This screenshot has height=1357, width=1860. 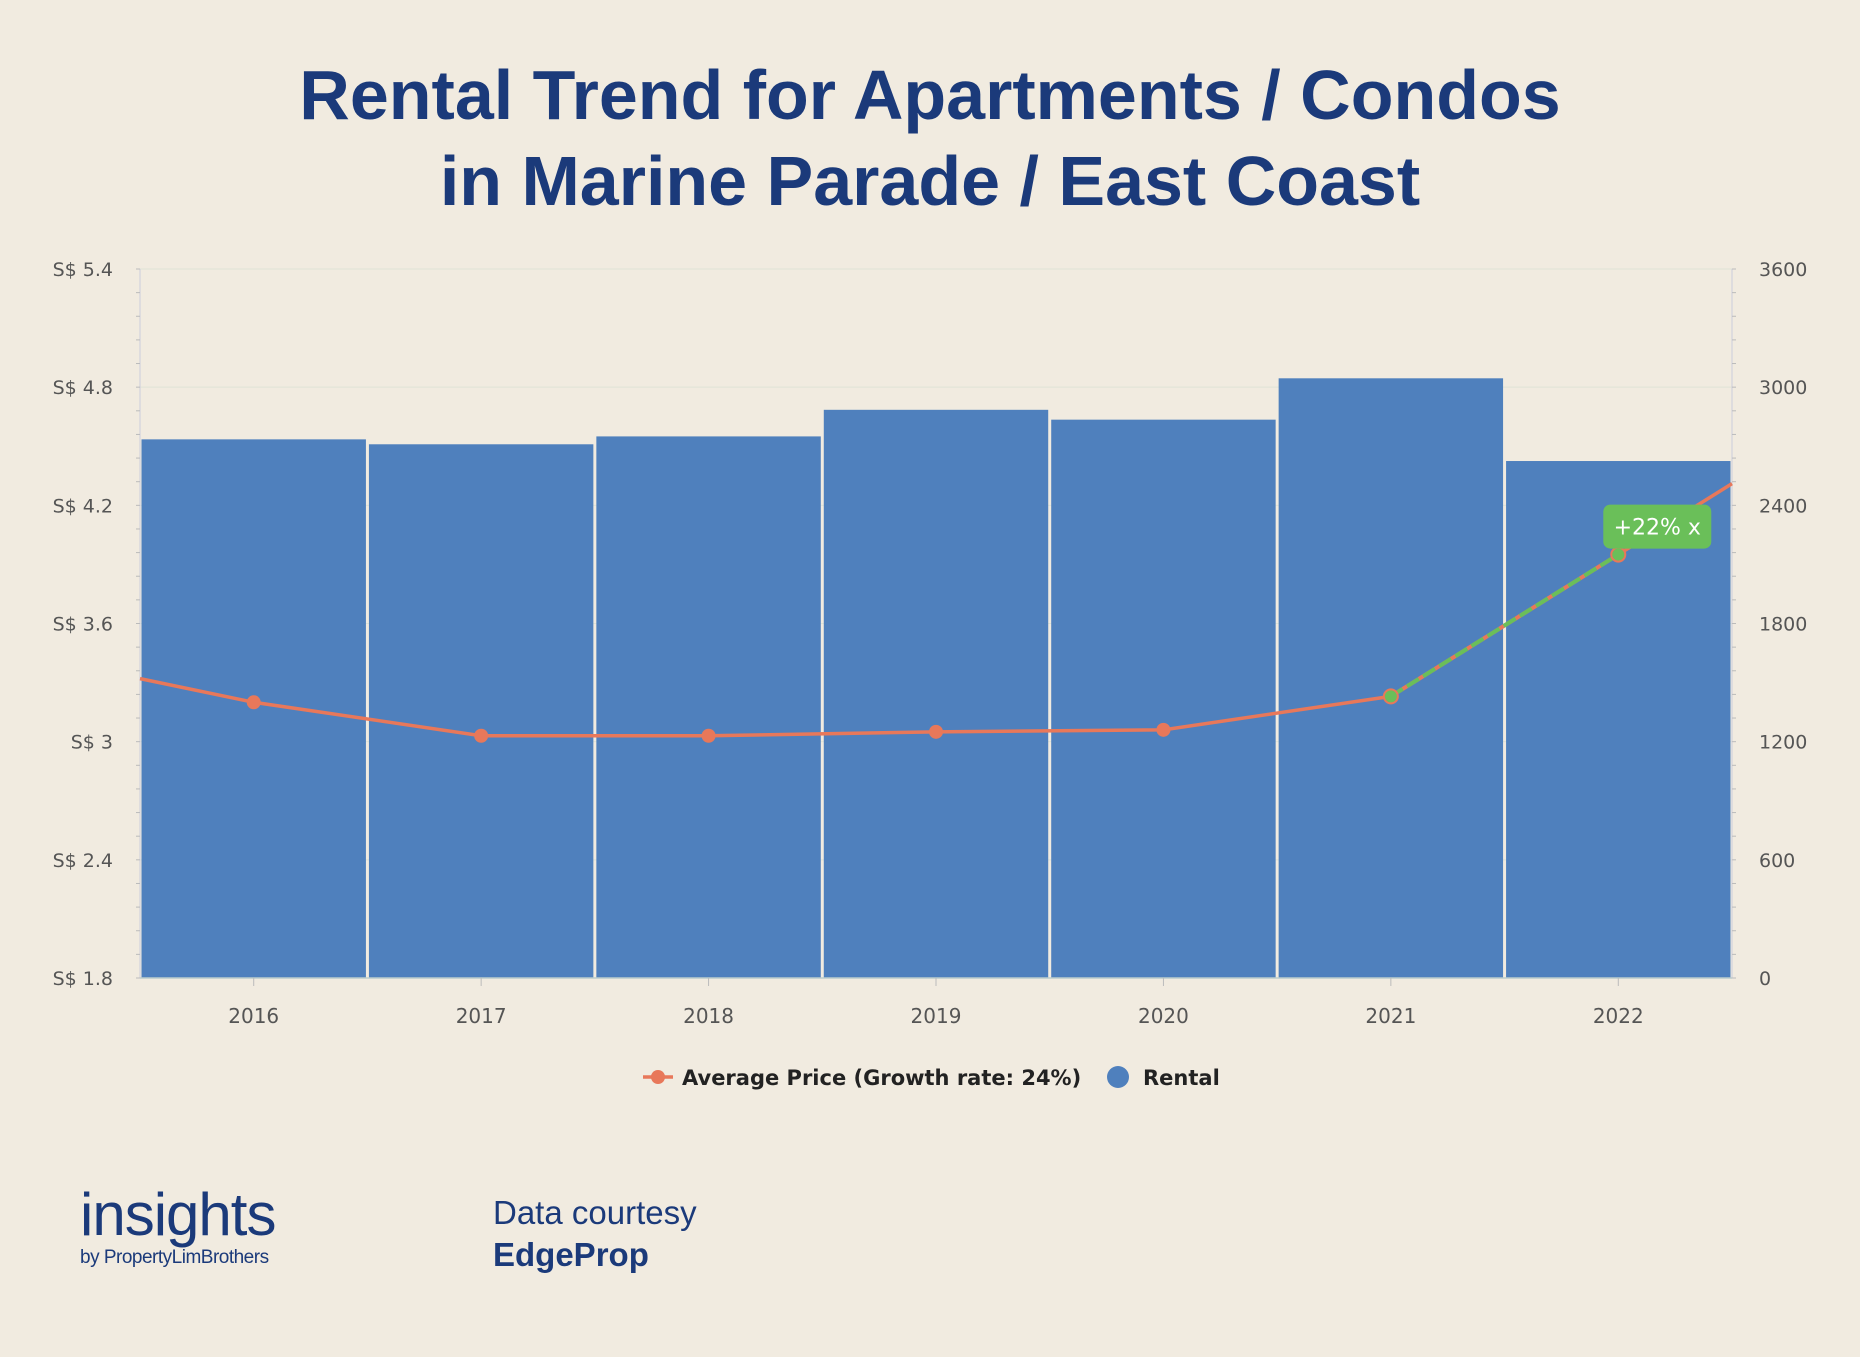 What do you see at coordinates (1504, 625) in the screenshot?
I see `growth-highlight-segment` at bounding box center [1504, 625].